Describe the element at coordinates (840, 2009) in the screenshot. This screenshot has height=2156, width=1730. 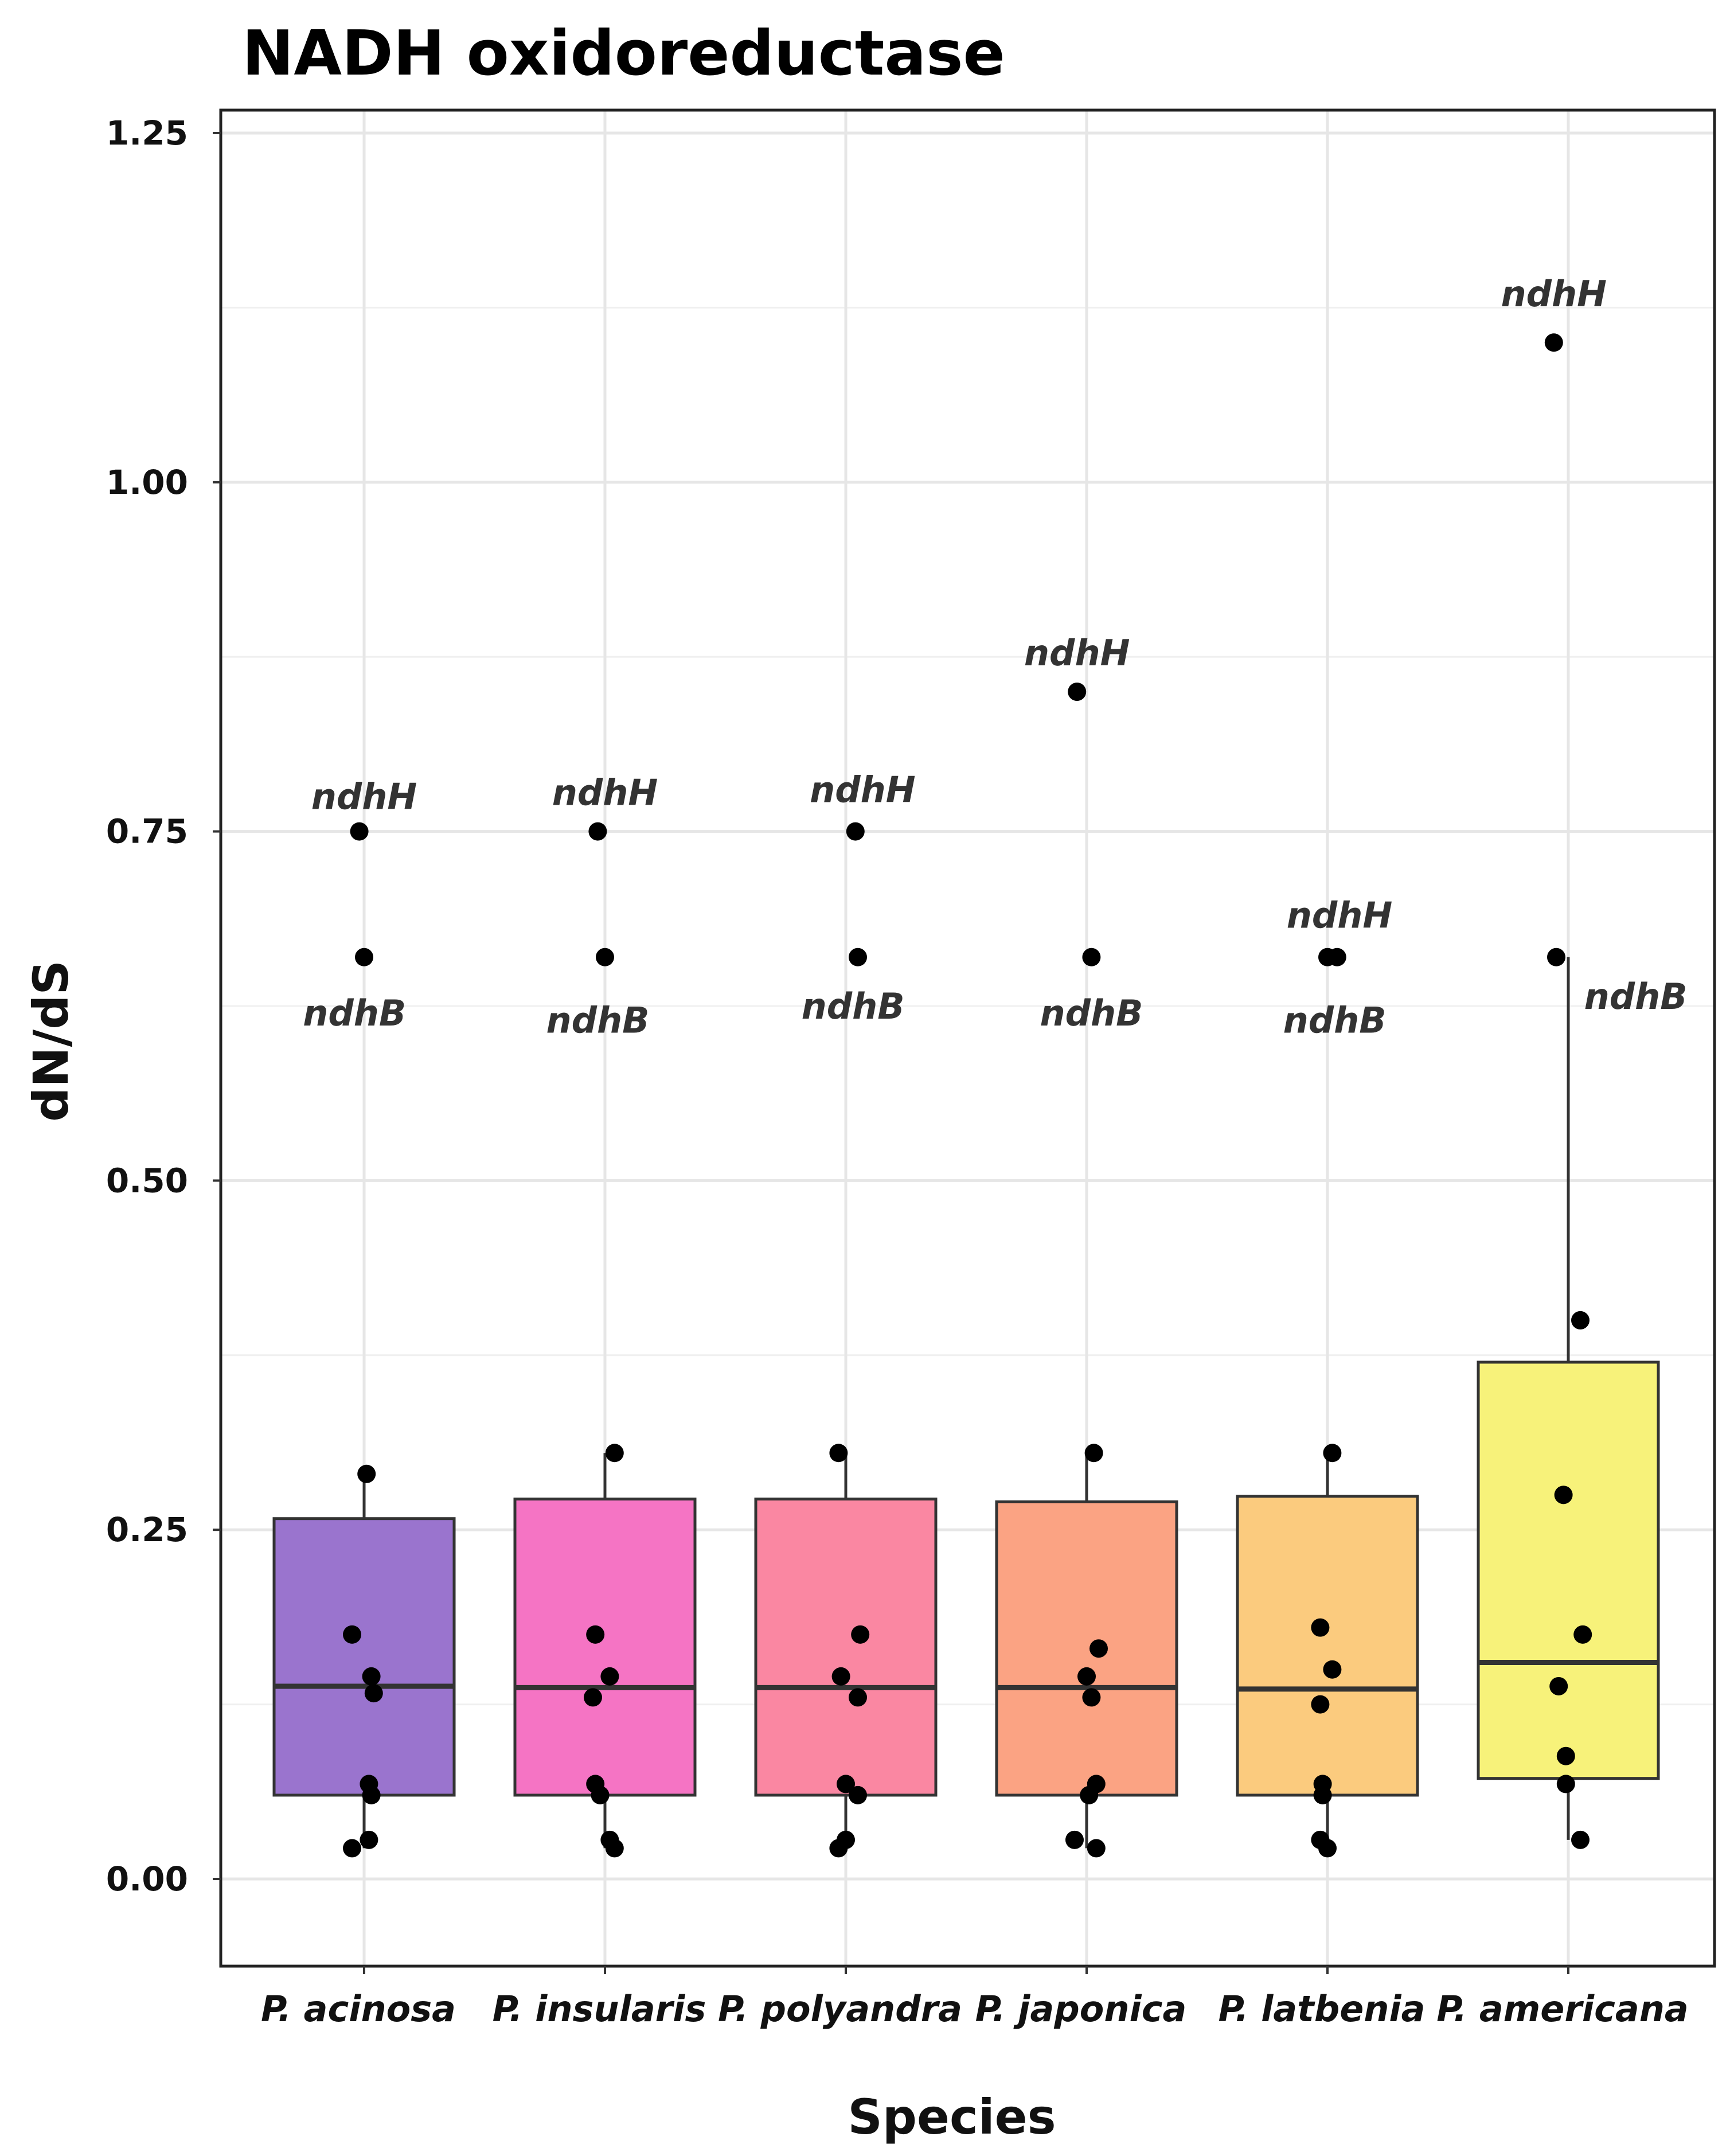
I see `x-tick-label: P. polyandra` at that location.